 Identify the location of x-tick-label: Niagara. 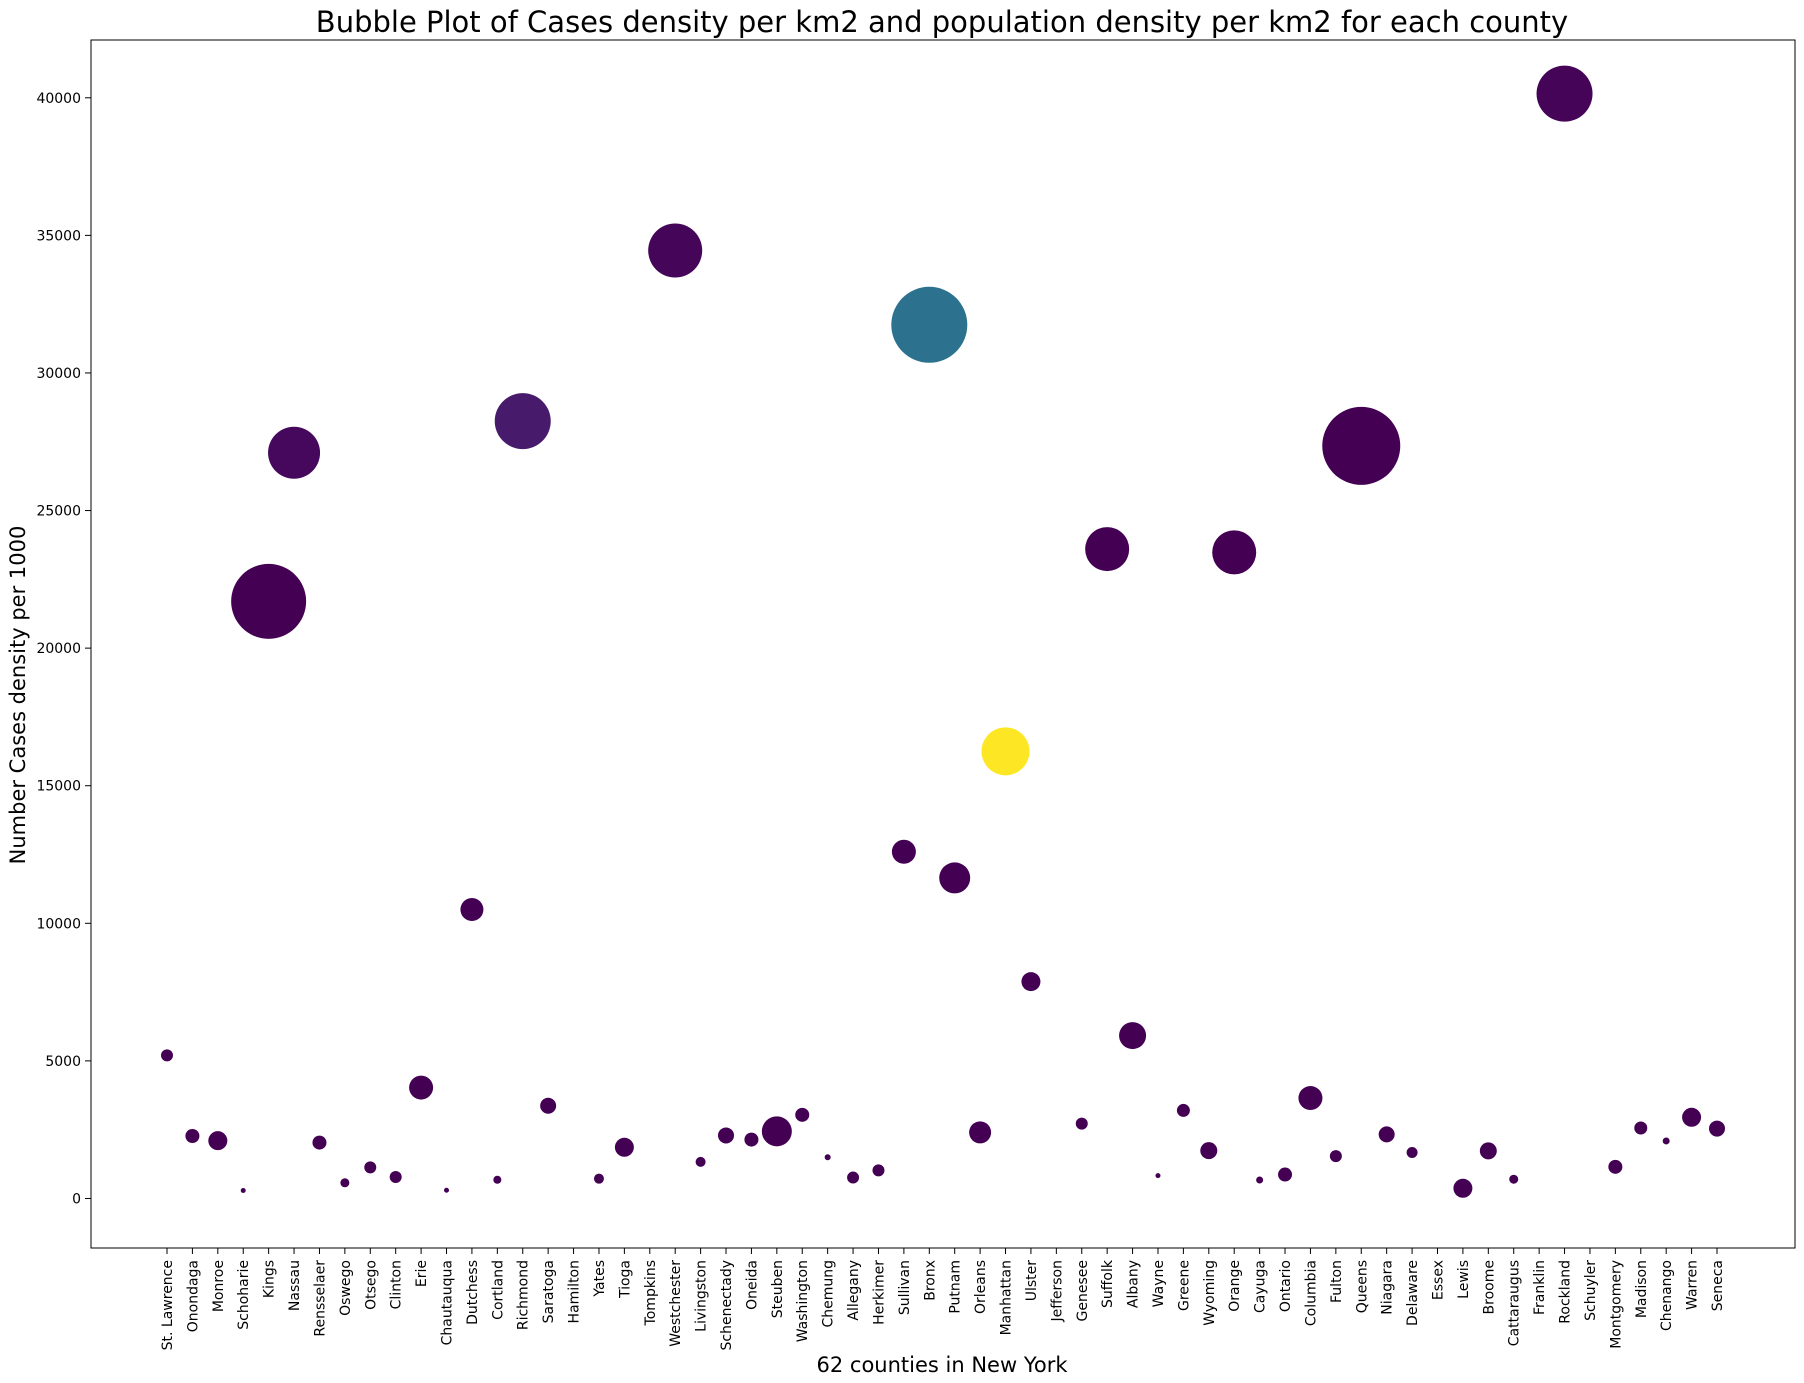
(1388, 1287).